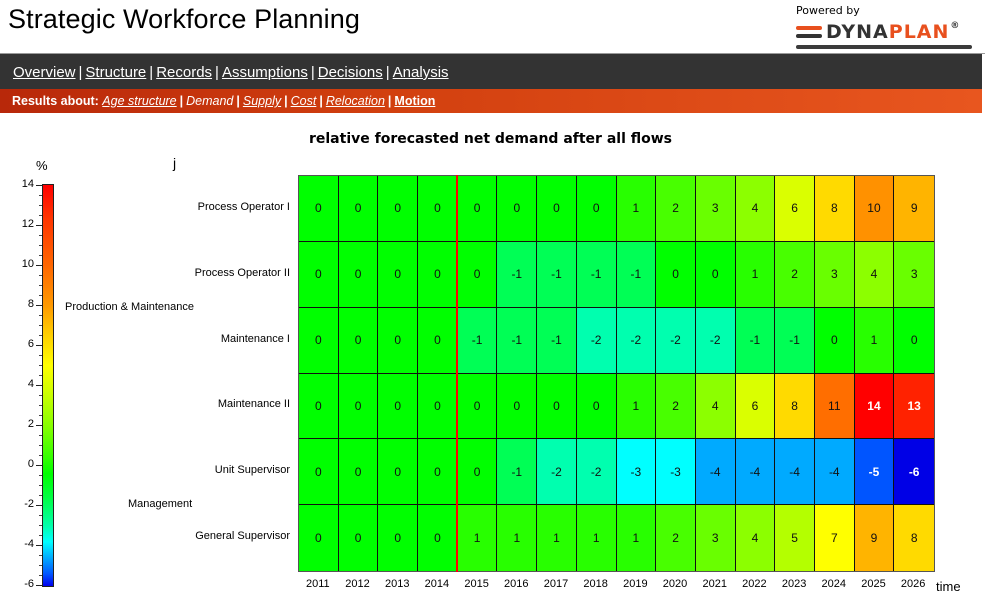 The width and height of the screenshot is (985, 608). What do you see at coordinates (675, 584) in the screenshot?
I see `x-tick-label: 2020` at bounding box center [675, 584].